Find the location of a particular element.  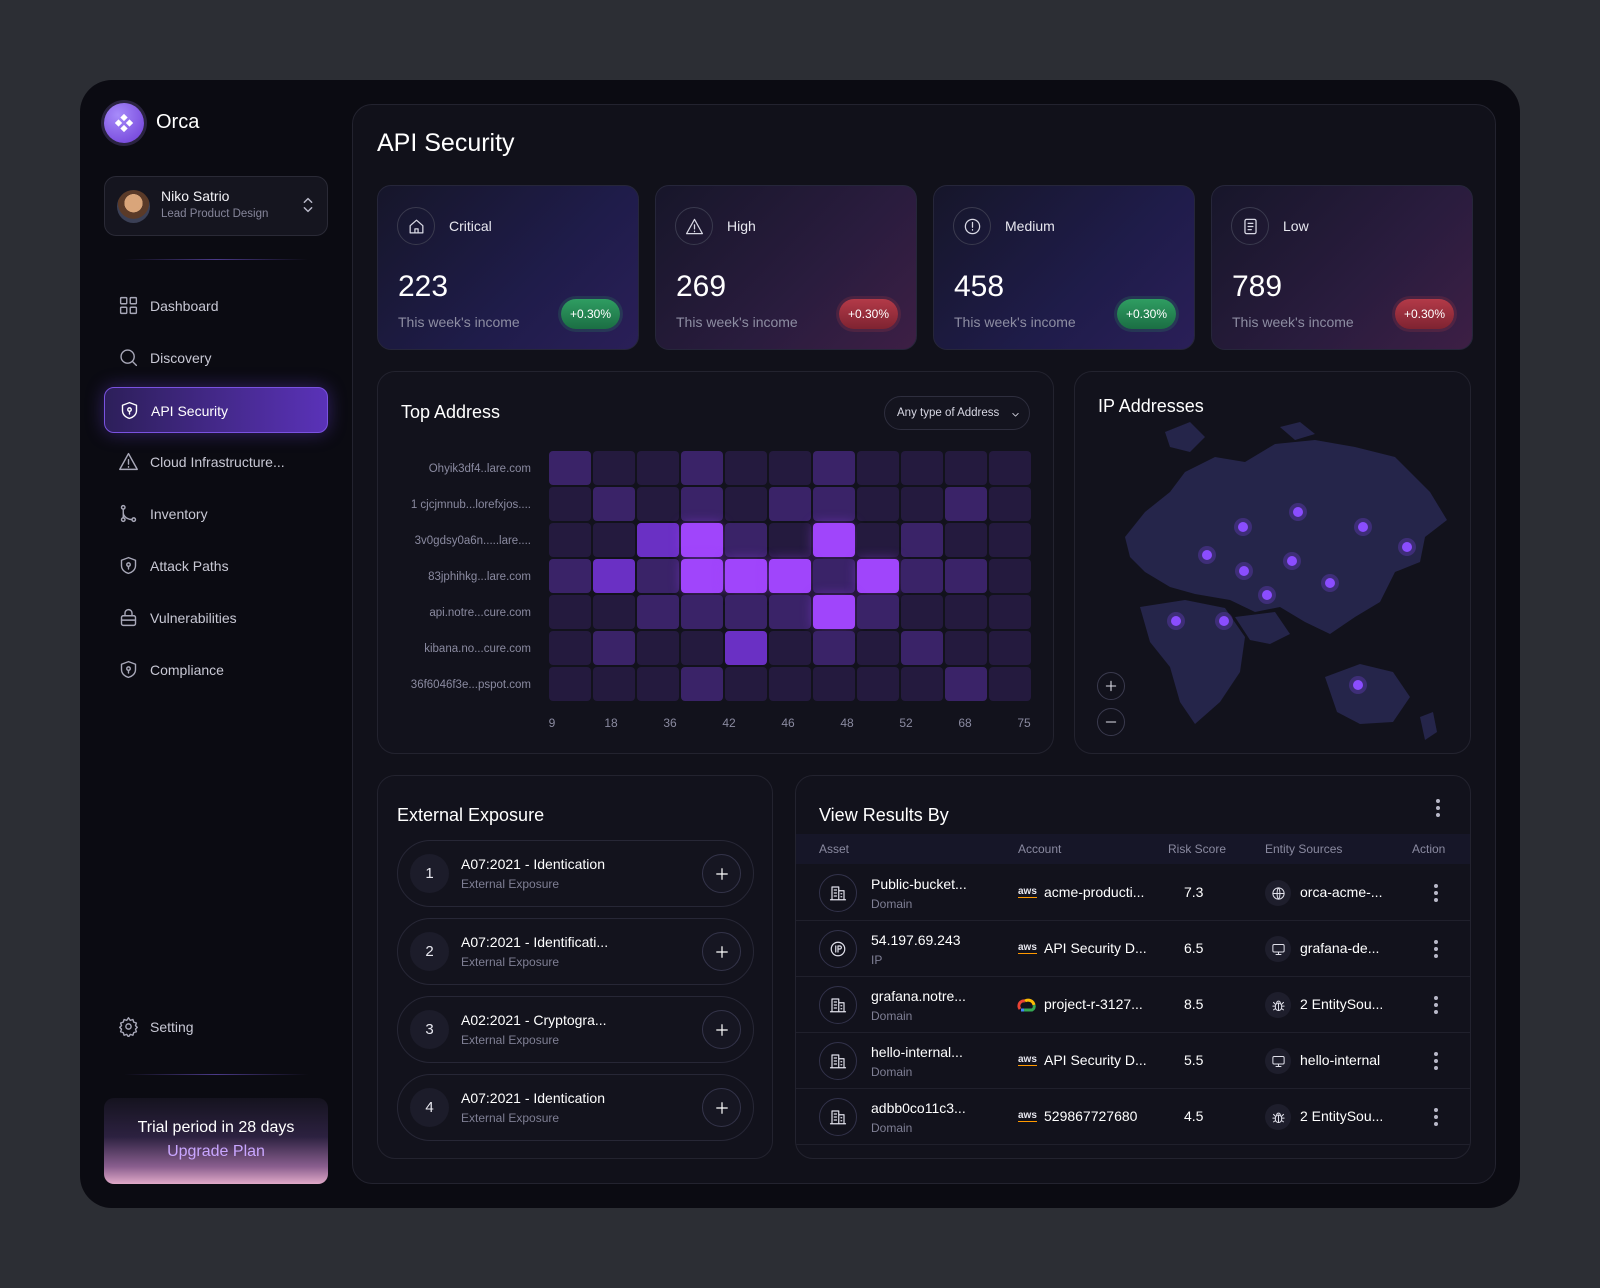

stat-card: Low 789 This week's income +0.30% is located at coordinates (1342, 267).